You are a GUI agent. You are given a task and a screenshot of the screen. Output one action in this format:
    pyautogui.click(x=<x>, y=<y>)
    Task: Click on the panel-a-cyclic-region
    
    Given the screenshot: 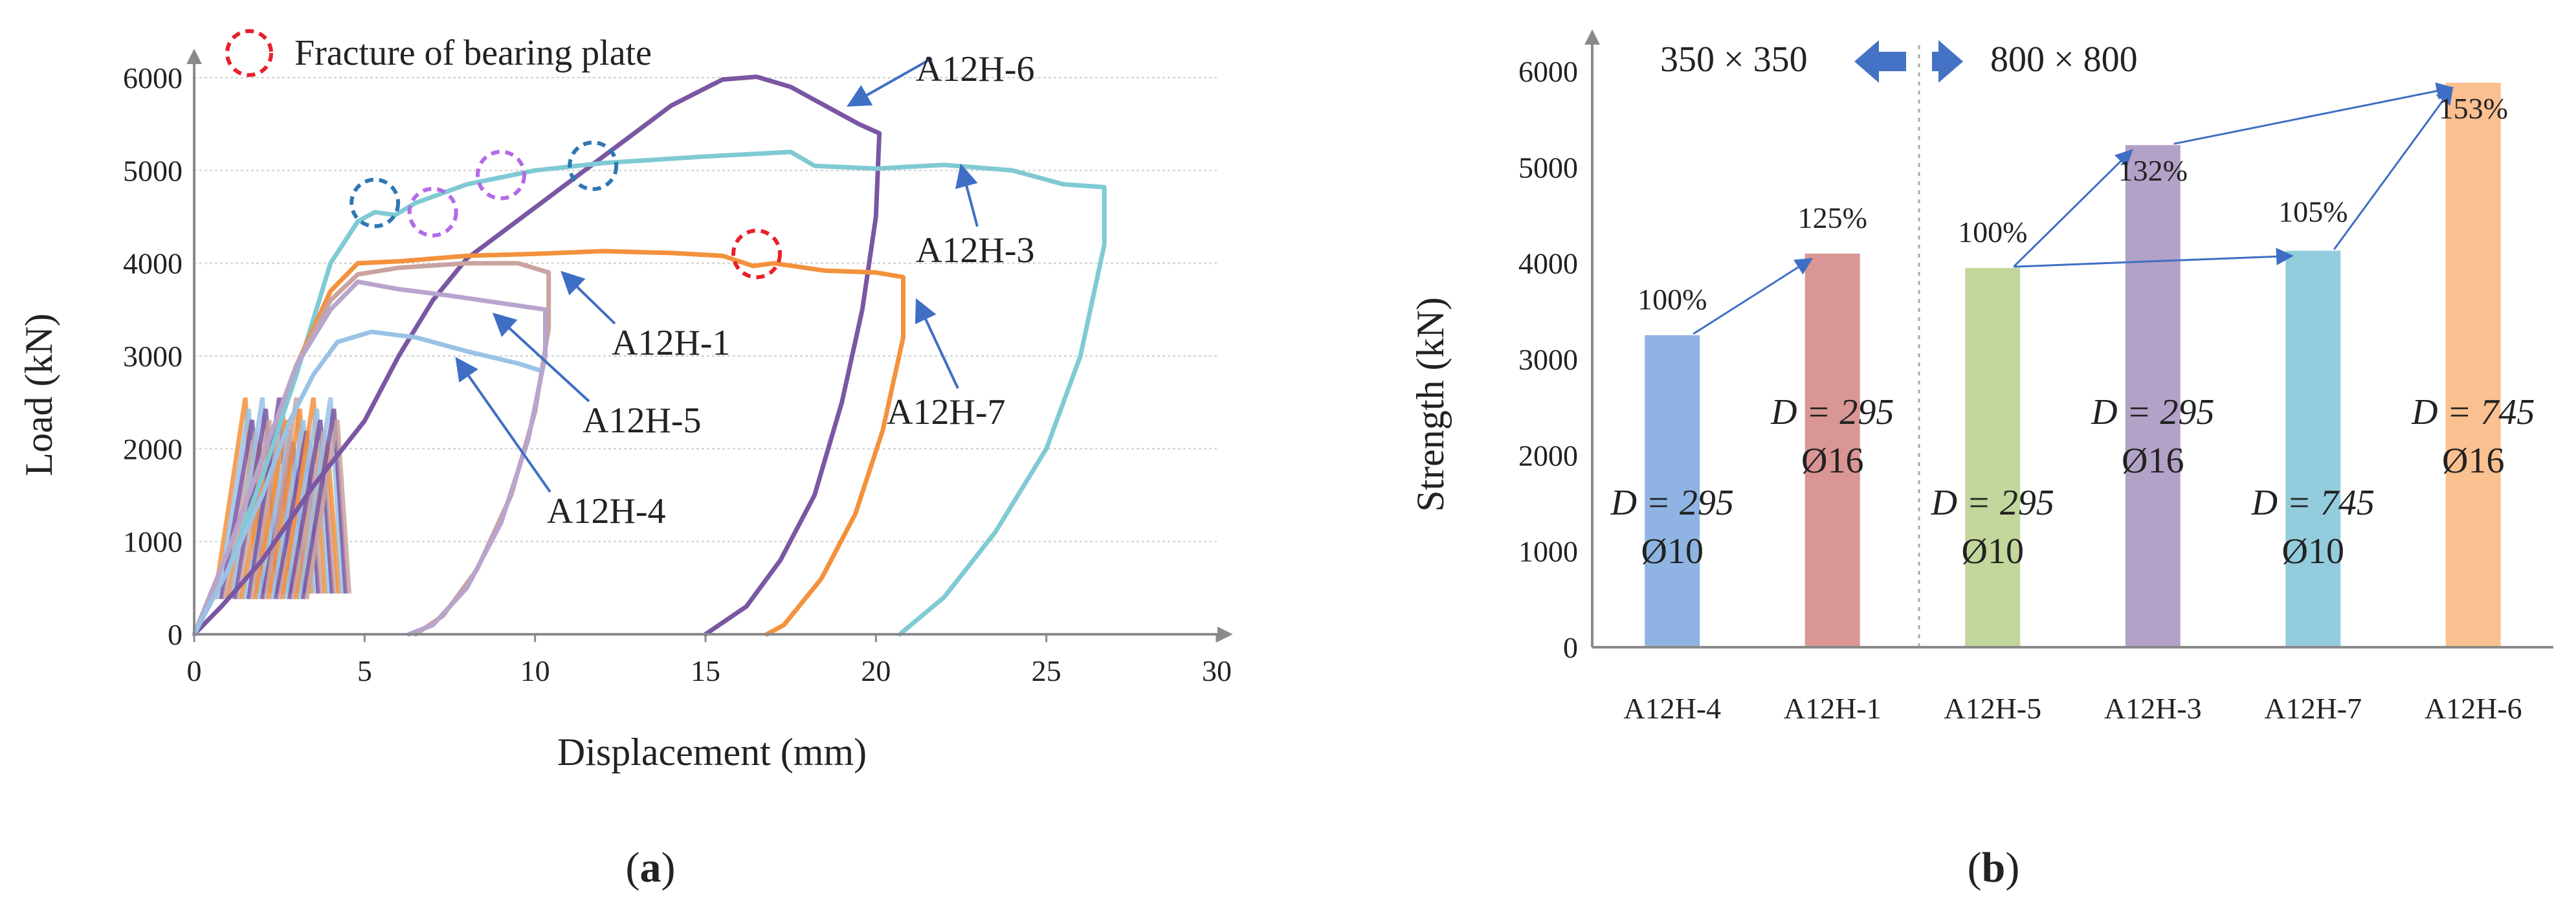 What is the action you would take?
    pyautogui.click(x=282, y=498)
    